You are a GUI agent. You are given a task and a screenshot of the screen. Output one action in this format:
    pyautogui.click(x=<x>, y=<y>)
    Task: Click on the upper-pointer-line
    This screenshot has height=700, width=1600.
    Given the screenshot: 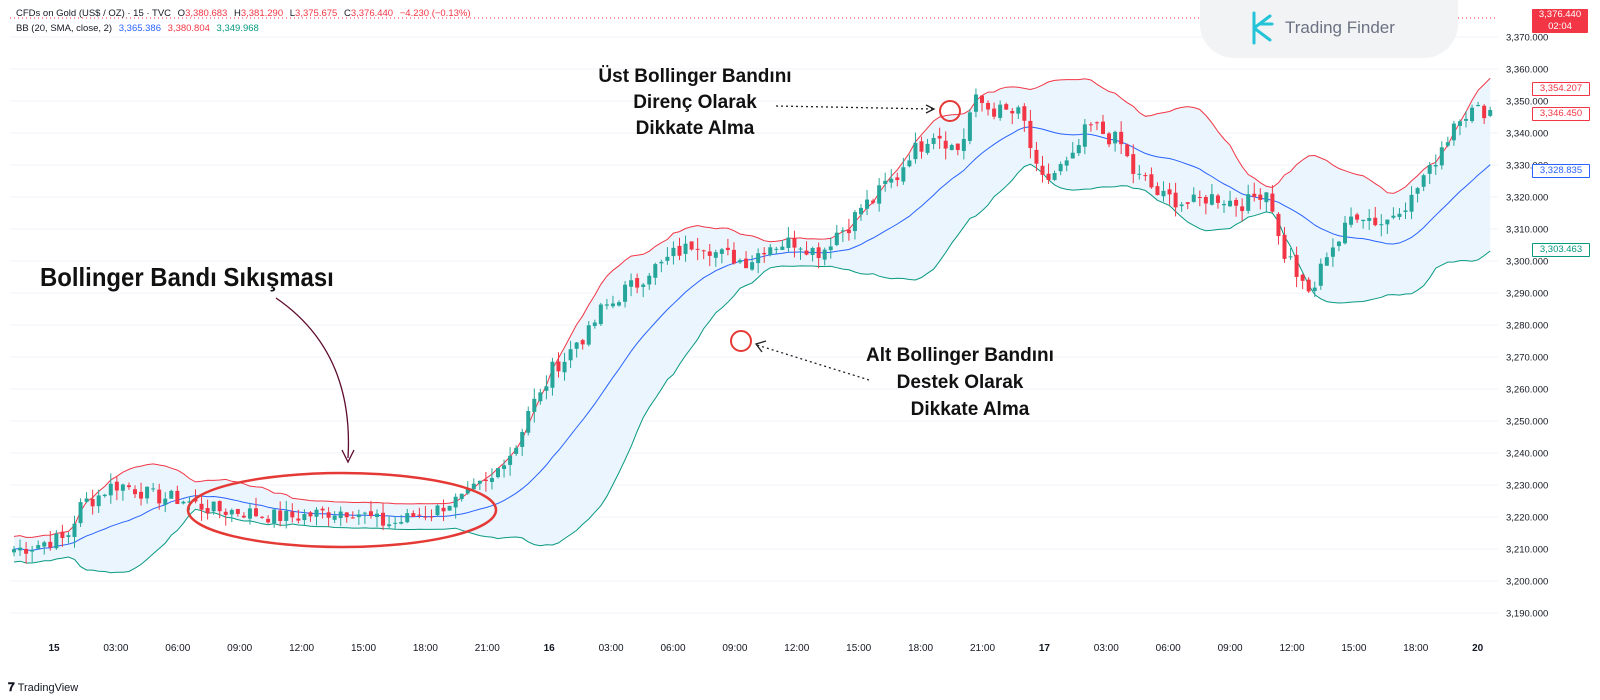 What is the action you would take?
    pyautogui.click(x=854, y=107)
    